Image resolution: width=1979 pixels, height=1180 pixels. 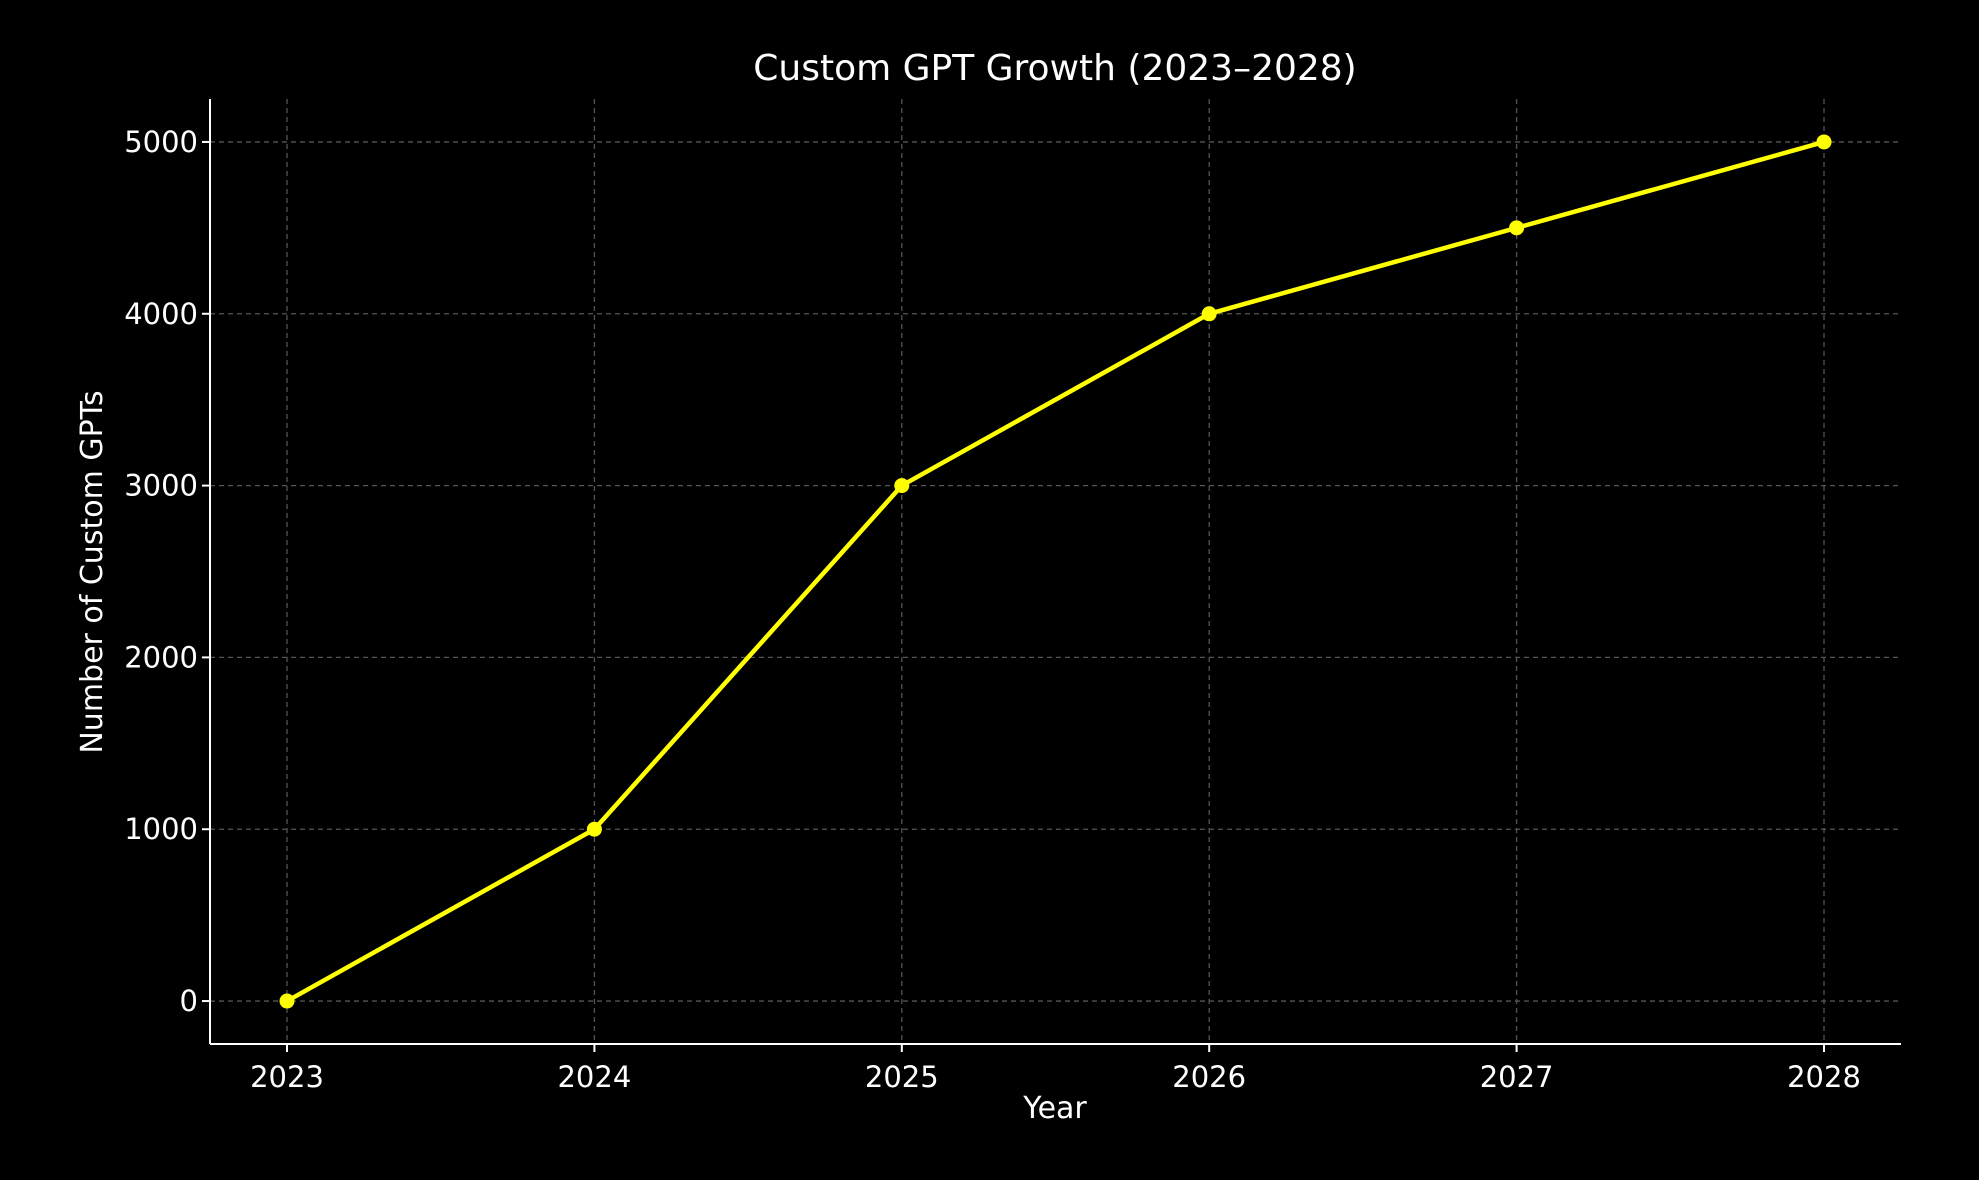 What do you see at coordinates (1209, 314) in the screenshot?
I see `data-point-2026` at bounding box center [1209, 314].